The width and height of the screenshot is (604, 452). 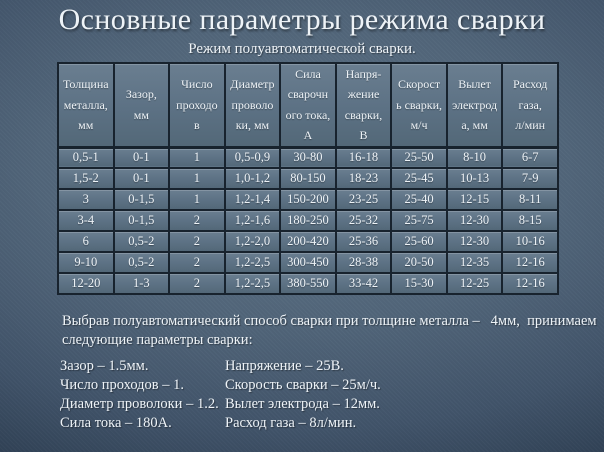 What do you see at coordinates (86, 221) in the screenshot?
I see `table-cell: 3-4` at bounding box center [86, 221].